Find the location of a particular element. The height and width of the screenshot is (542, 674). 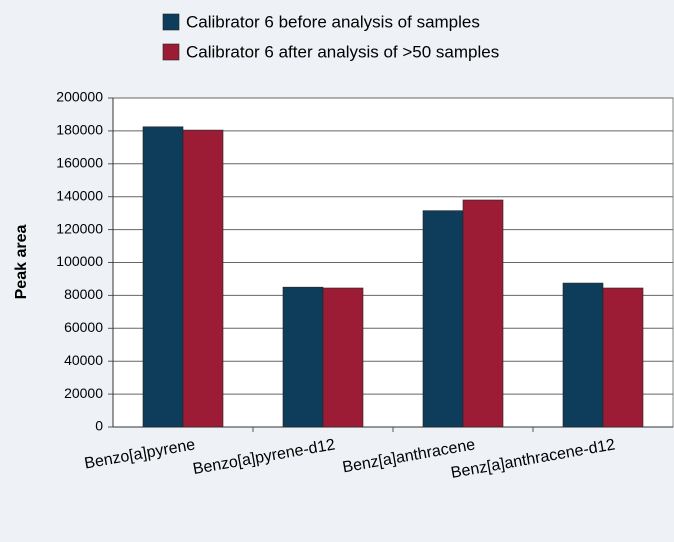

x-tick-label: Benzo[a]pyrene-d12 is located at coordinates (264, 457).